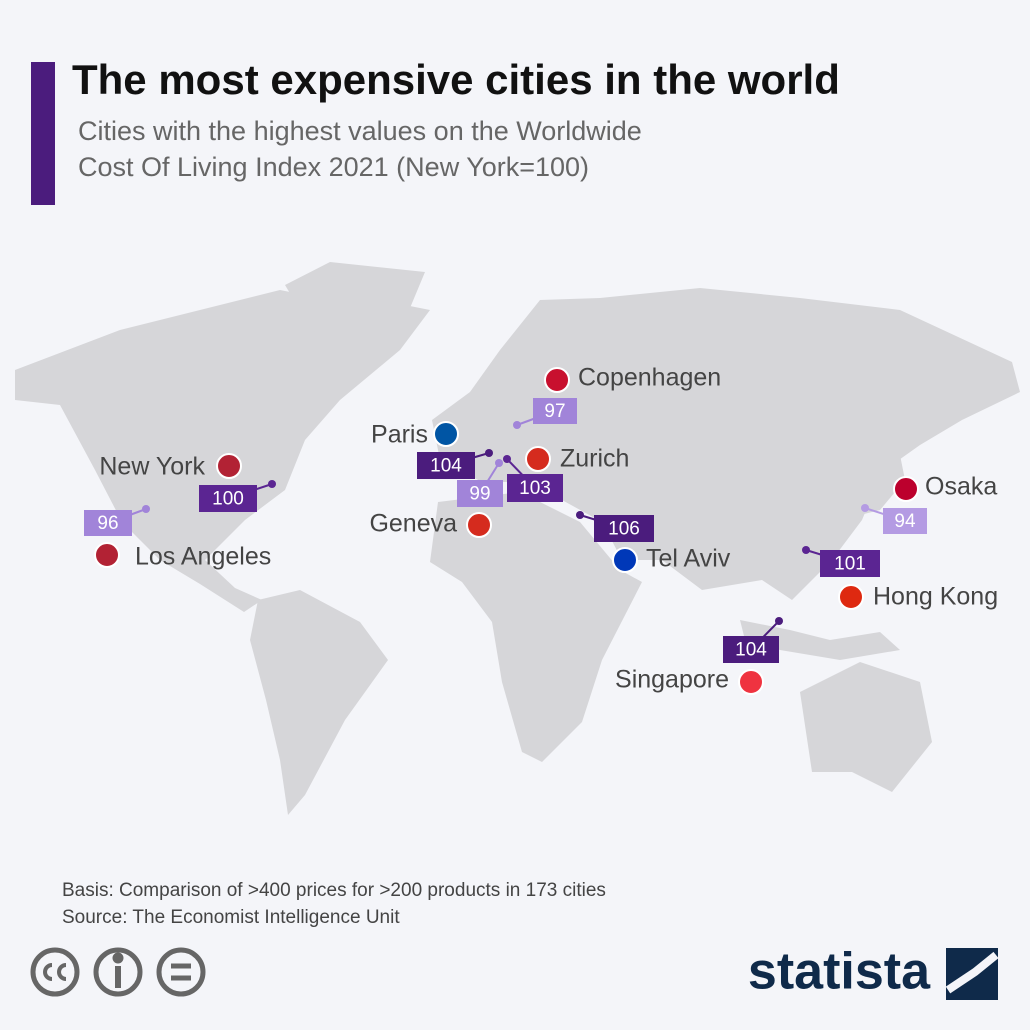 The image size is (1030, 1030). What do you see at coordinates (961, 487) in the screenshot?
I see `city-name: Osaka` at bounding box center [961, 487].